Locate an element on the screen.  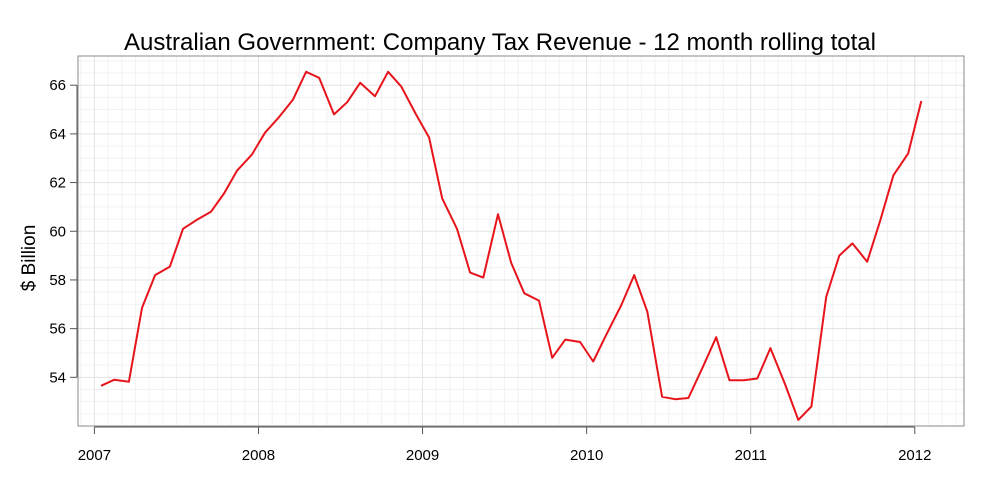
y-axis-label: $ Billion is located at coordinates (29, 258).